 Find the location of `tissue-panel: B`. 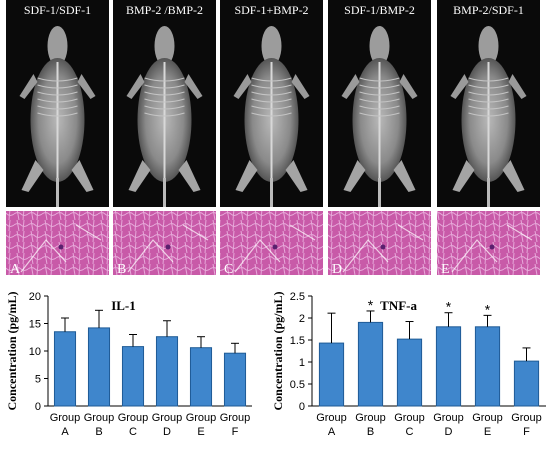

tissue-panel: B is located at coordinates (164, 244).